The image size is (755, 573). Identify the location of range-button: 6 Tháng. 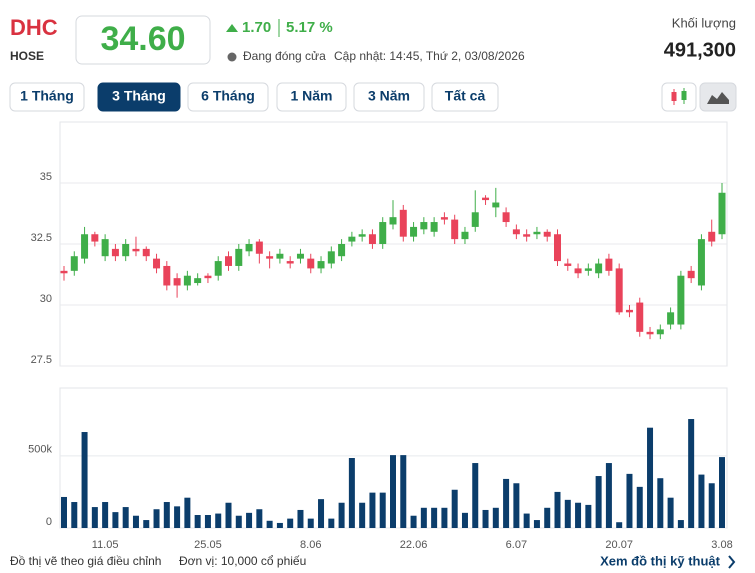
(228, 97).